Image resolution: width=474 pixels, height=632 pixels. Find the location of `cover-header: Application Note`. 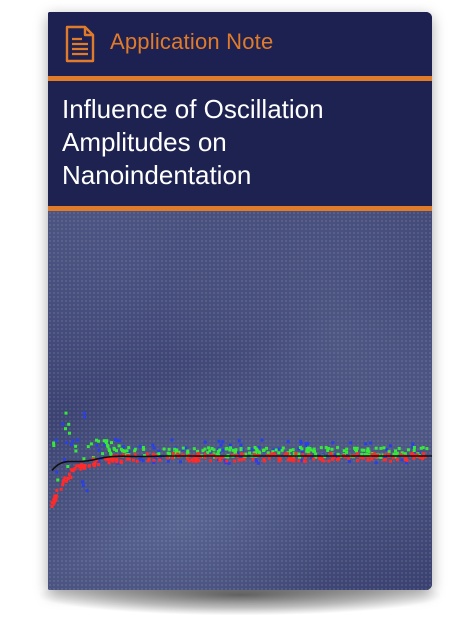

cover-header: Application Note is located at coordinates (240, 44).